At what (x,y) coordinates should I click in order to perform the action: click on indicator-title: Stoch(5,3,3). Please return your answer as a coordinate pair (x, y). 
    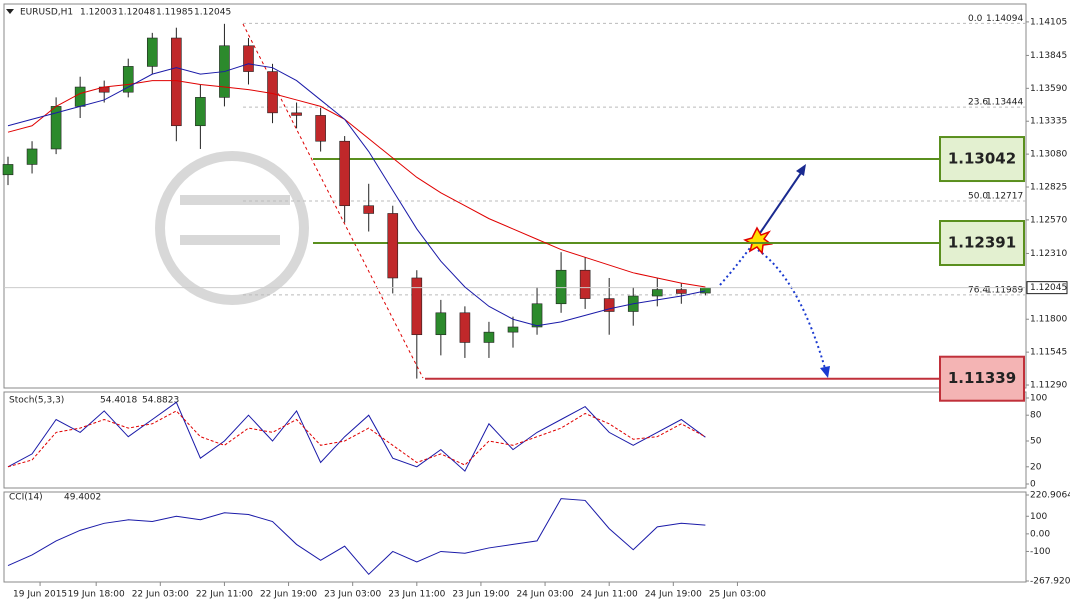
    Looking at the image, I should click on (36, 401).